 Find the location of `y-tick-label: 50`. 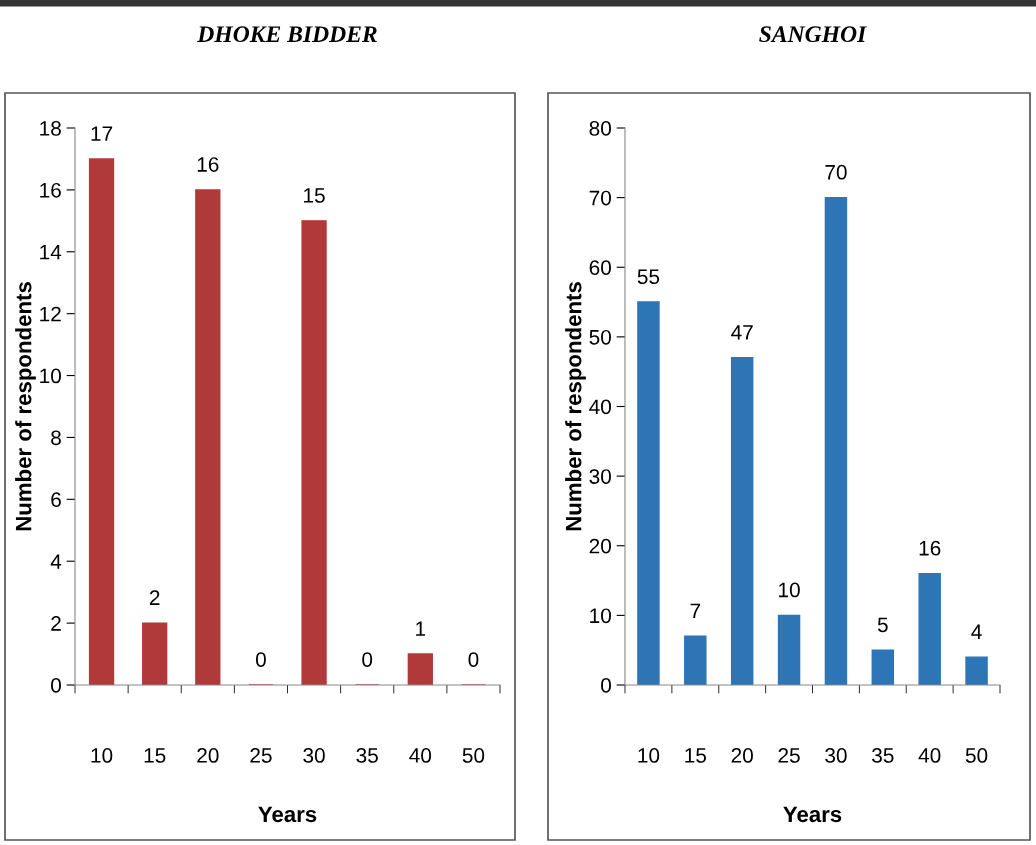

y-tick-label: 50 is located at coordinates (600, 337).